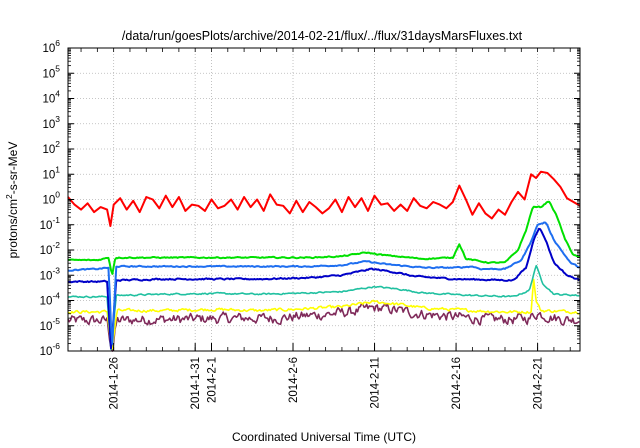 The height and width of the screenshot is (448, 640). Describe the element at coordinates (51, 198) in the screenshot. I see `y-tick-label: 10⁰` at that location.